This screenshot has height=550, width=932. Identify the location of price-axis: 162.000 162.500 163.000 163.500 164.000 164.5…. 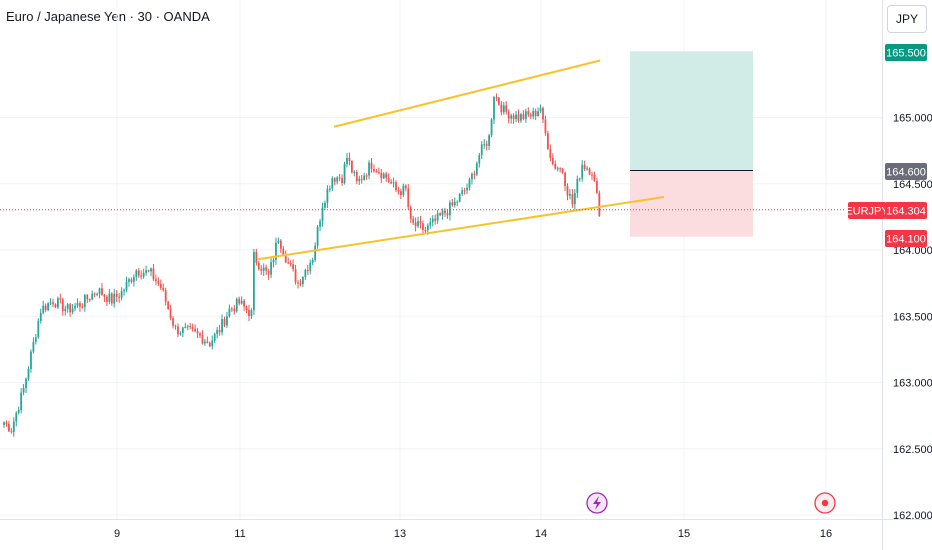
(912, 318).